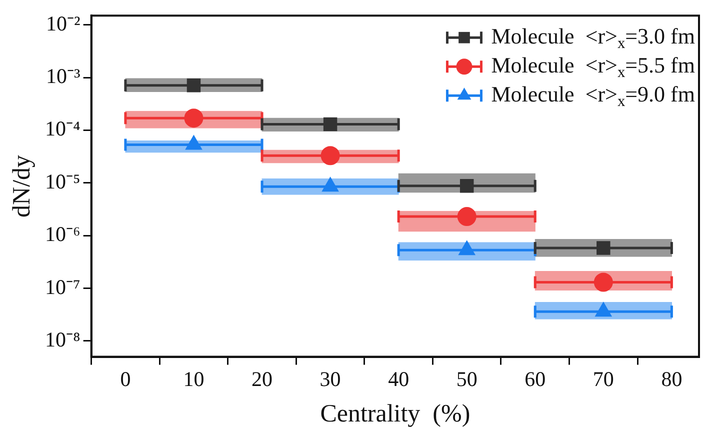 The image size is (709, 438). What do you see at coordinates (62, 339) in the screenshot?
I see `y-tick-label: 10⁻⁸` at bounding box center [62, 339].